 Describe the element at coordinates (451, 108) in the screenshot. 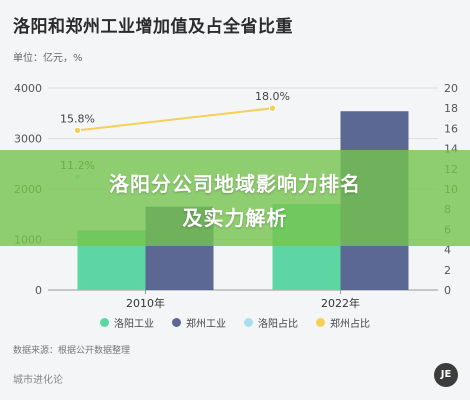

I see `y-right-tick-label: 18` at that location.